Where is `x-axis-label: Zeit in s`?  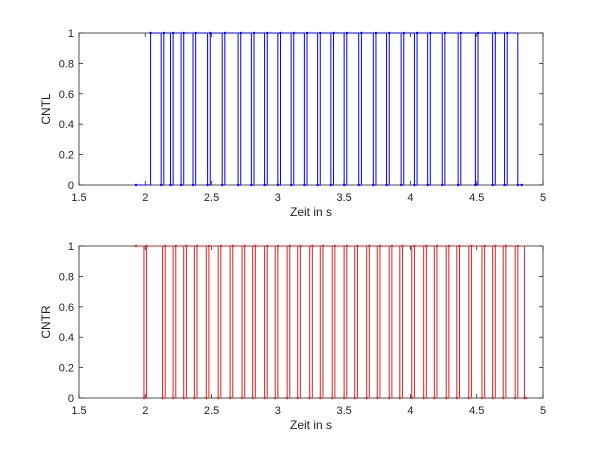 x-axis-label: Zeit in s is located at coordinates (311, 212).